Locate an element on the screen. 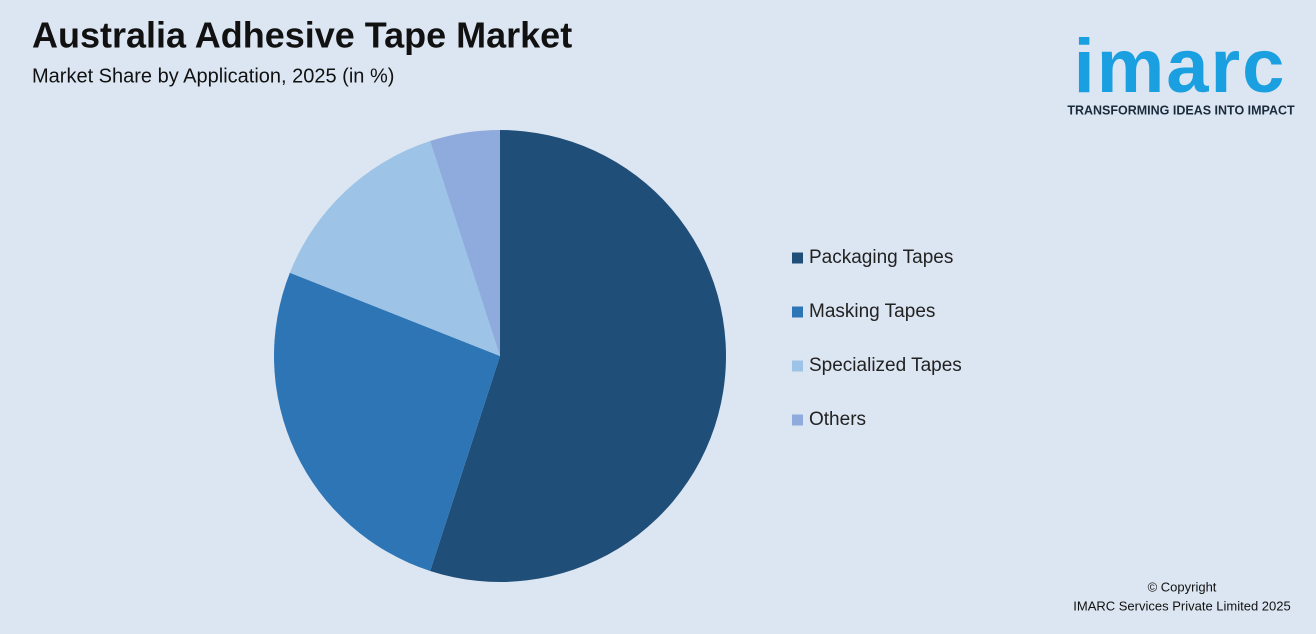 The image size is (1316, 634). logo: imarc is located at coordinates (1180, 66).